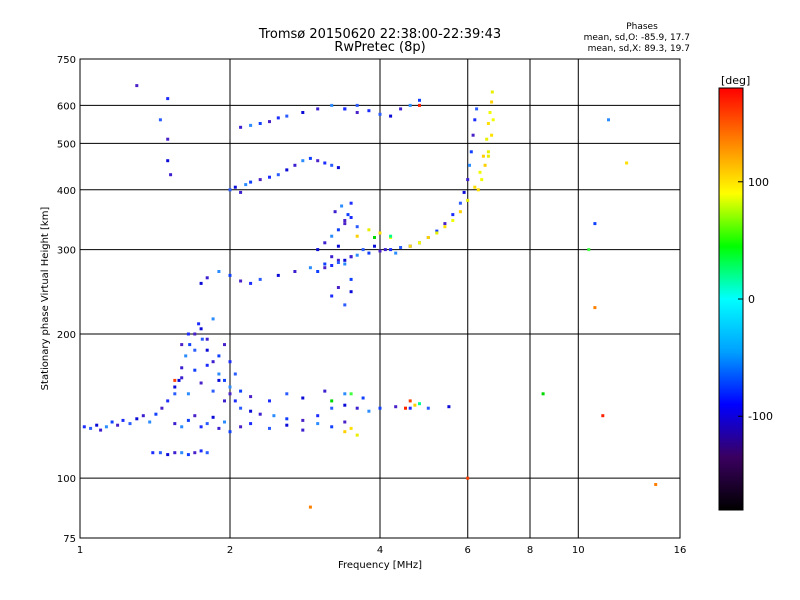  Describe the element at coordinates (230, 550) in the screenshot. I see `x-tick-label: 2` at that location.